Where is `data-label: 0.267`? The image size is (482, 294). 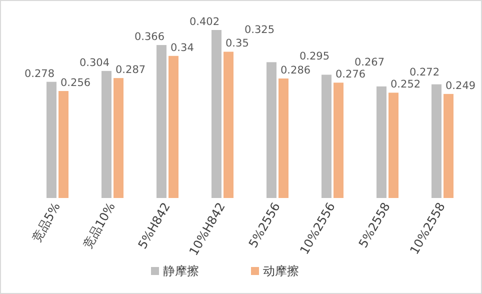 data-label: 0.267 is located at coordinates (369, 62).